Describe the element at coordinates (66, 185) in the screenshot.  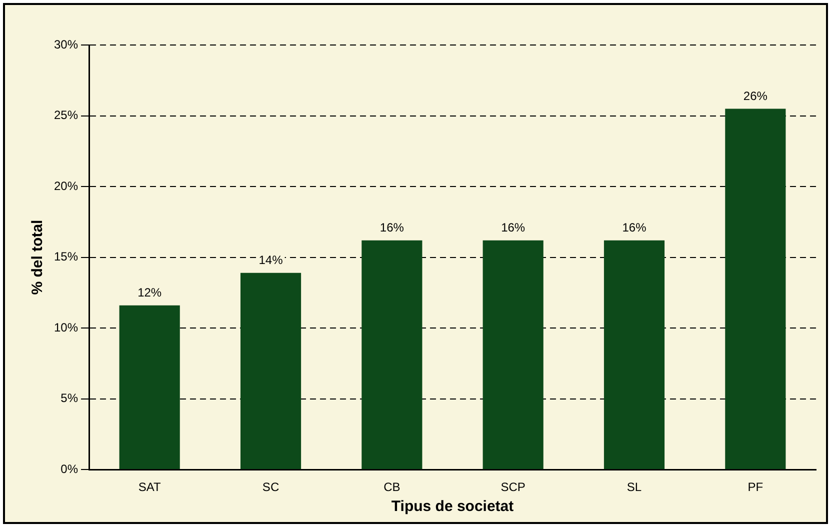
I see `y-tick-label: 20%` at that location.